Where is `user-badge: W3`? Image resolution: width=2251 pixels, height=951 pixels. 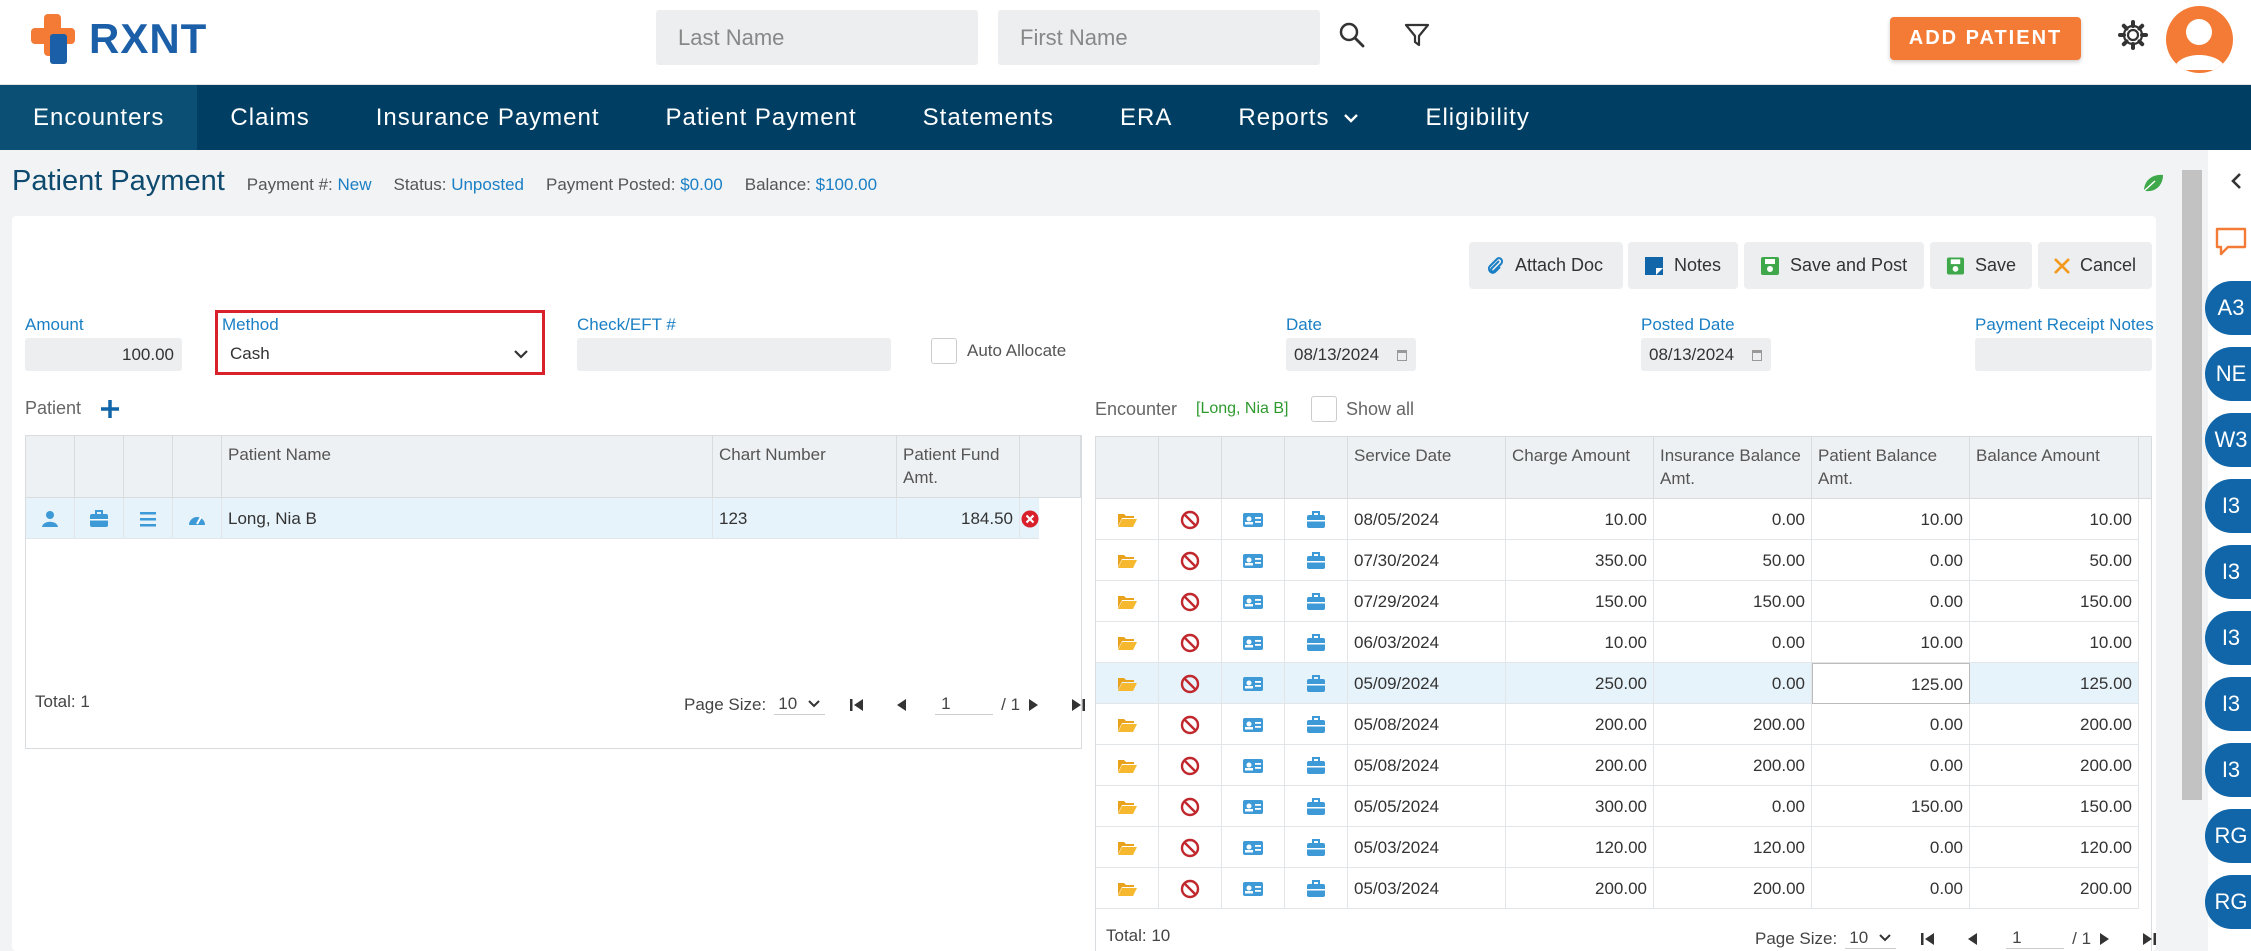 user-badge: W3 is located at coordinates (2228, 440).